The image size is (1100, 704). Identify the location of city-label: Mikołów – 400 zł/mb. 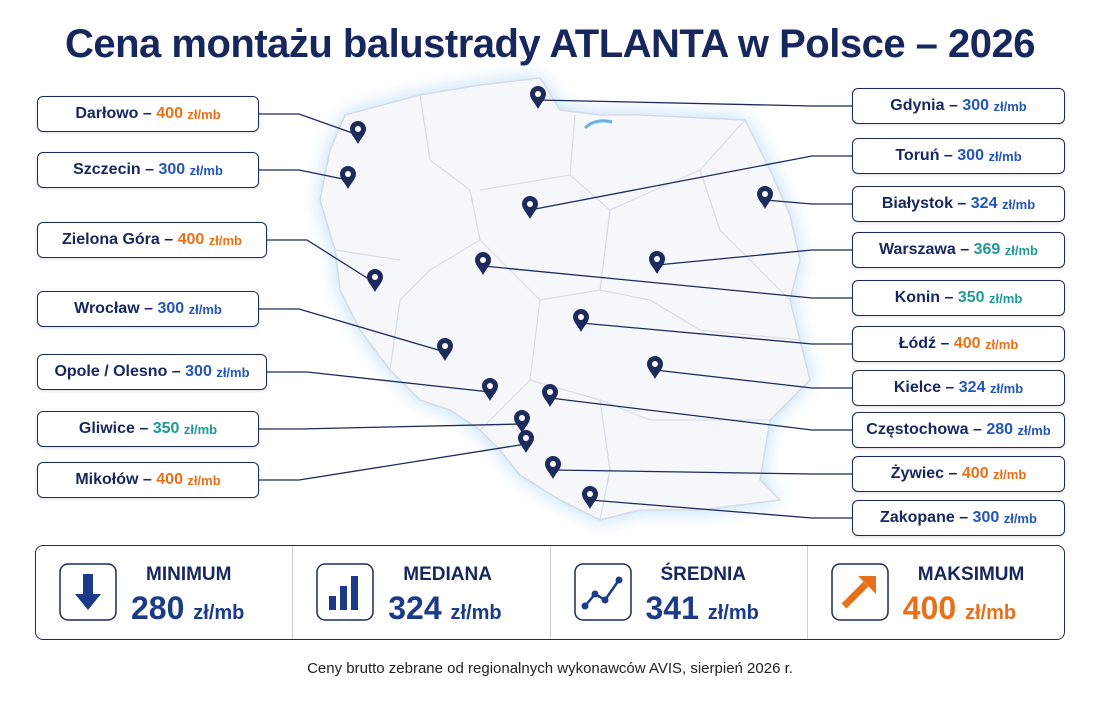
(148, 480).